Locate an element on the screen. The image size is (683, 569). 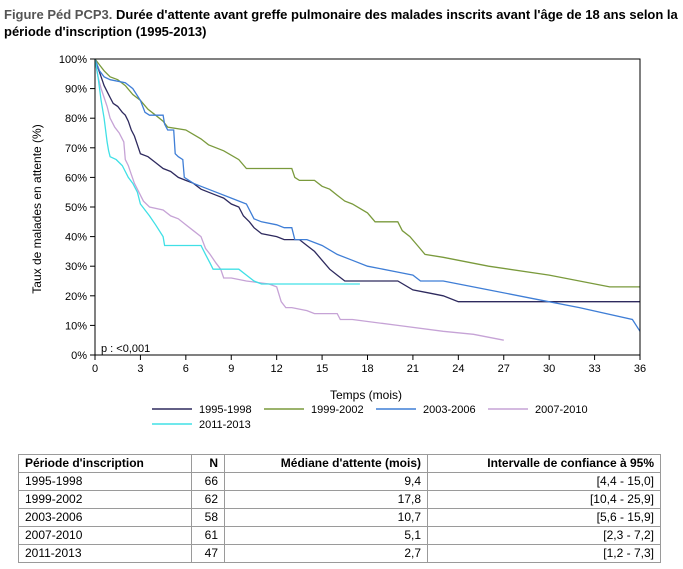
legend-label: 1995-1998 is located at coordinates (225, 410).